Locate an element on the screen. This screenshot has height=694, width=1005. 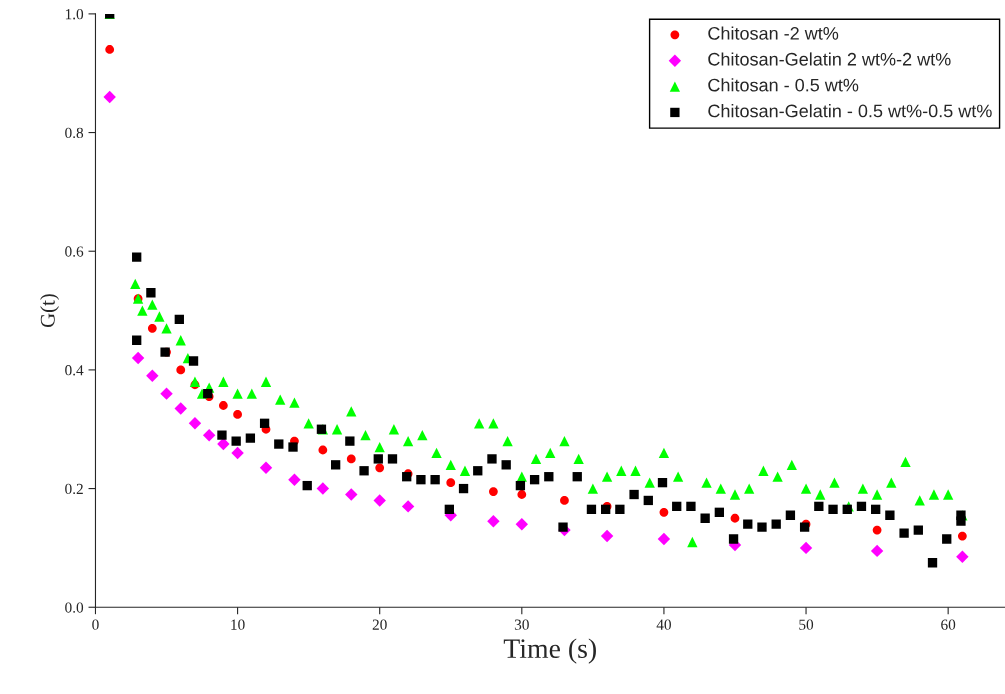
x-axis-title: Time (s) is located at coordinates (549, 651).